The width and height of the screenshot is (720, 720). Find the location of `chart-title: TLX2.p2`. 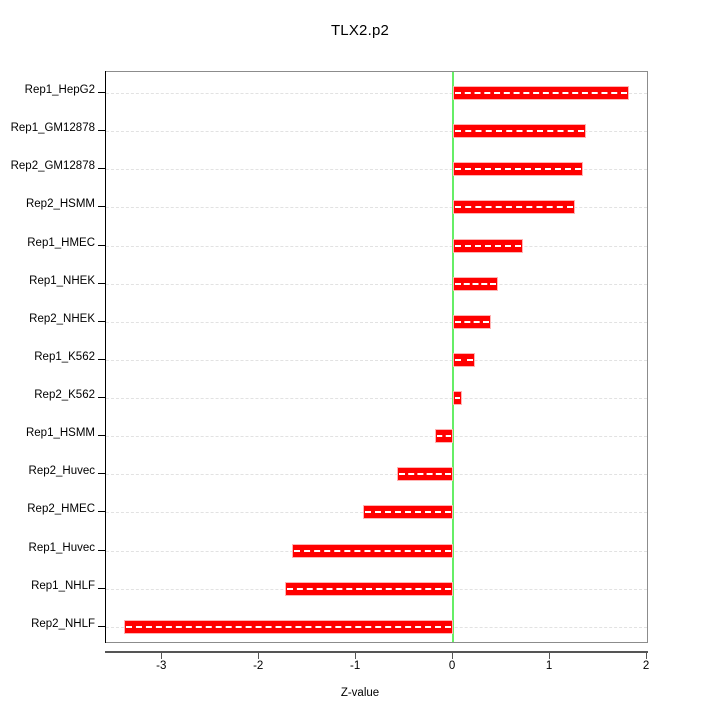

chart-title: TLX2.p2 is located at coordinates (360, 30).